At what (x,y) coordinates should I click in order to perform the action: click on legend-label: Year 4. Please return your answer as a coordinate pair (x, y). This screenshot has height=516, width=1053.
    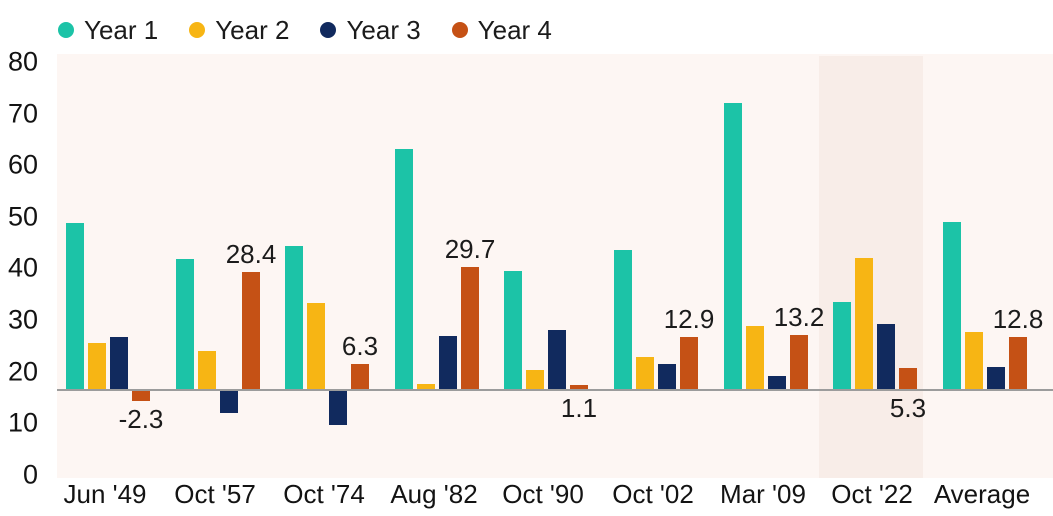
    Looking at the image, I should click on (514, 29).